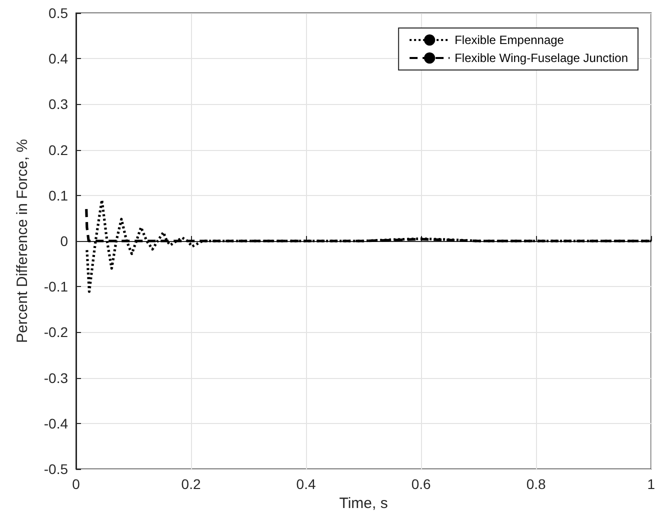 The width and height of the screenshot is (658, 527). Describe the element at coordinates (76, 484) in the screenshot. I see `x-tick-label: 0` at that location.